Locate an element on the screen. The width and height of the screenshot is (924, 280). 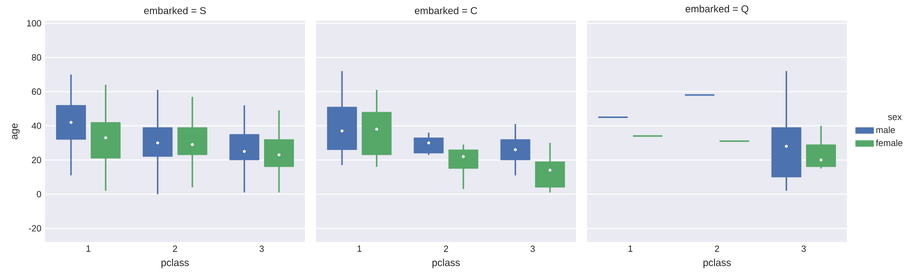
y-tick-label: 0 is located at coordinates (39, 194).